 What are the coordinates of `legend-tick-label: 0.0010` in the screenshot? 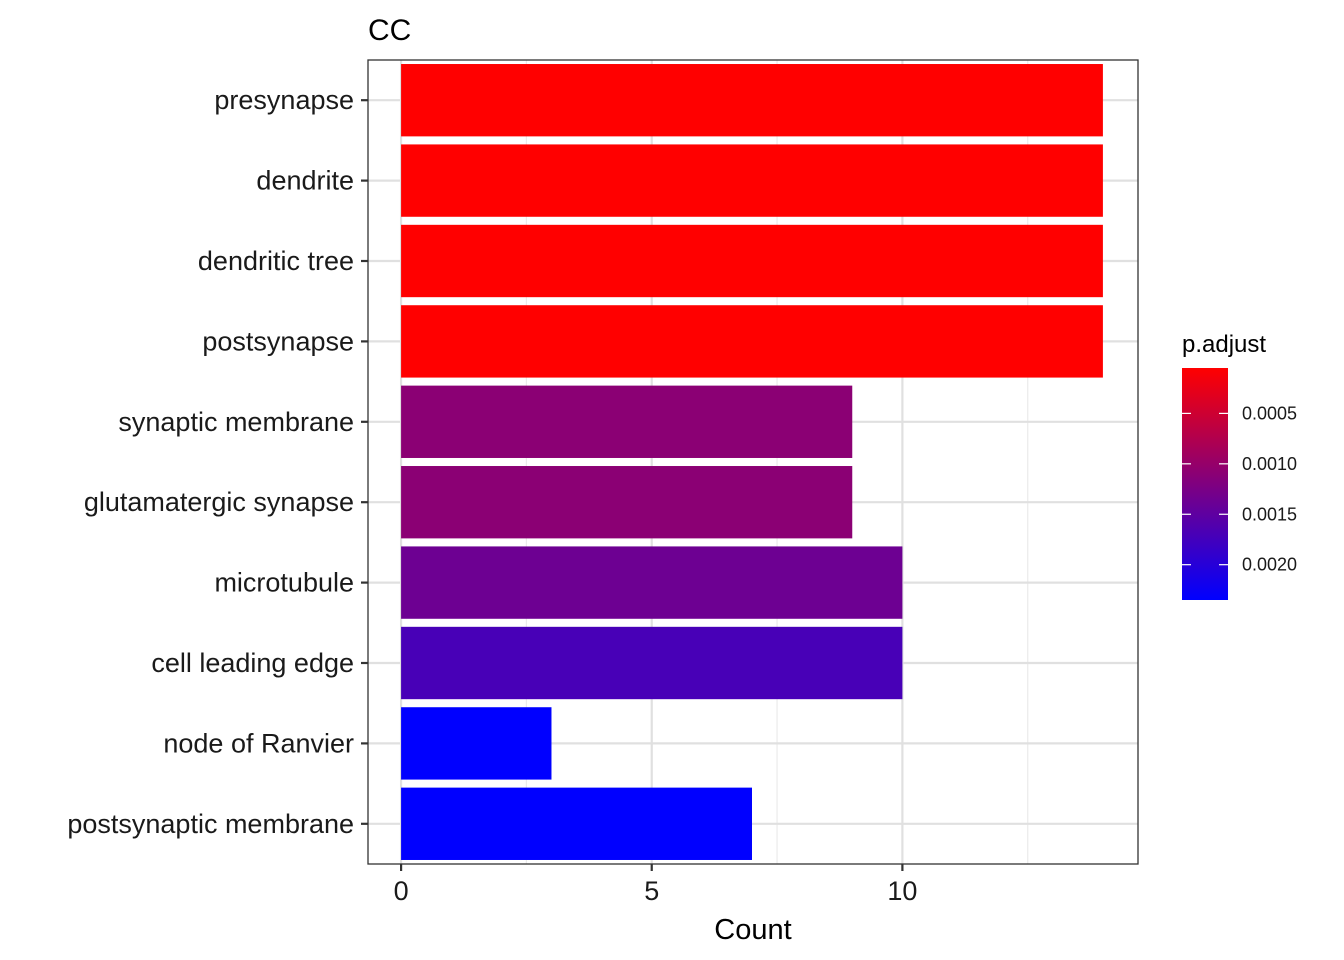 It's located at (1269, 464).